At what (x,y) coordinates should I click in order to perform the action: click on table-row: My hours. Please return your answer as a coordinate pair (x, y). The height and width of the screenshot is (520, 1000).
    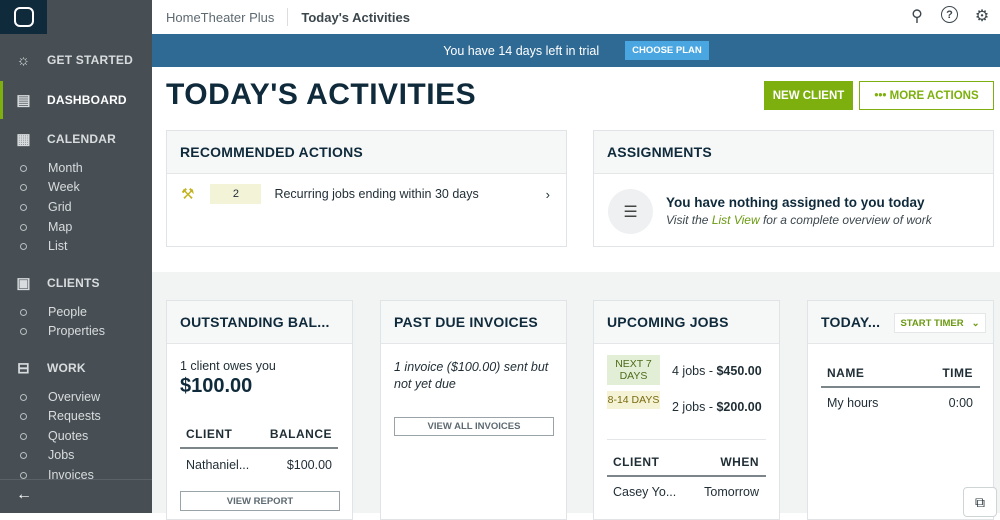
    Looking at the image, I should click on (853, 403).